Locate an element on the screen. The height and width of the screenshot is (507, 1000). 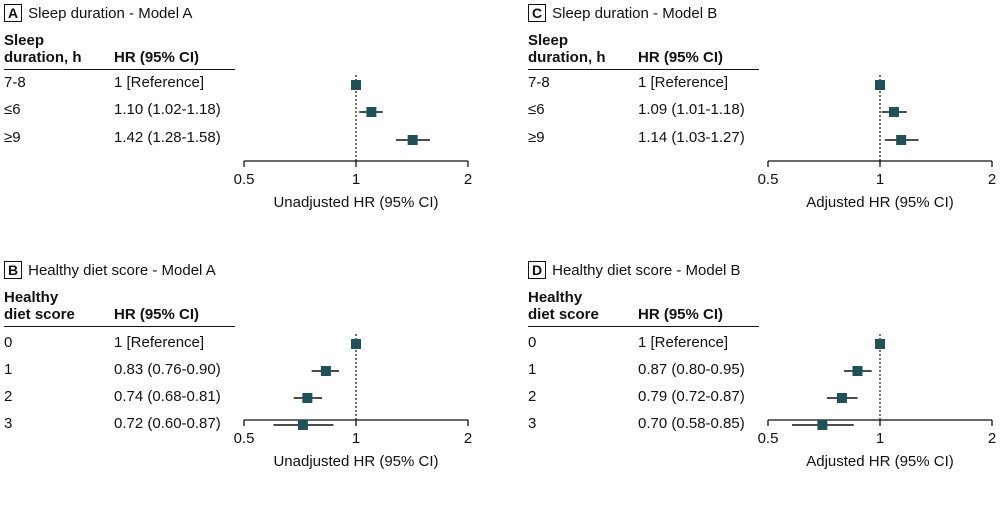
row-hr-text: 0.79 (0.72-0.87) is located at coordinates (691, 396).